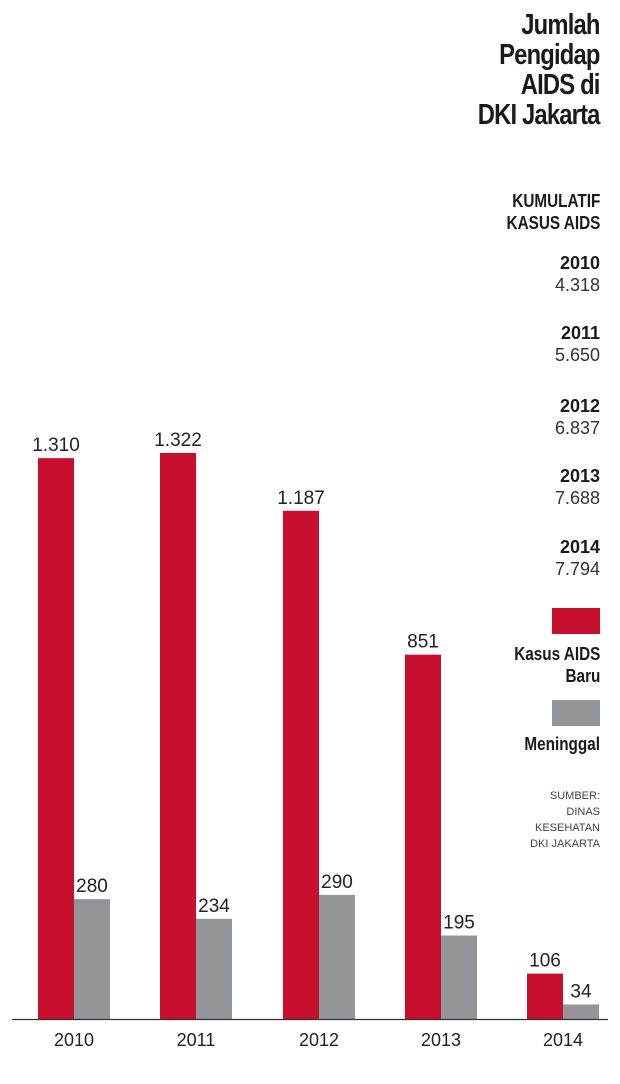 This screenshot has height=1084, width=620. Describe the element at coordinates (577, 274) in the screenshot. I see `cumulative-item-2010: 2010 4.318` at that location.